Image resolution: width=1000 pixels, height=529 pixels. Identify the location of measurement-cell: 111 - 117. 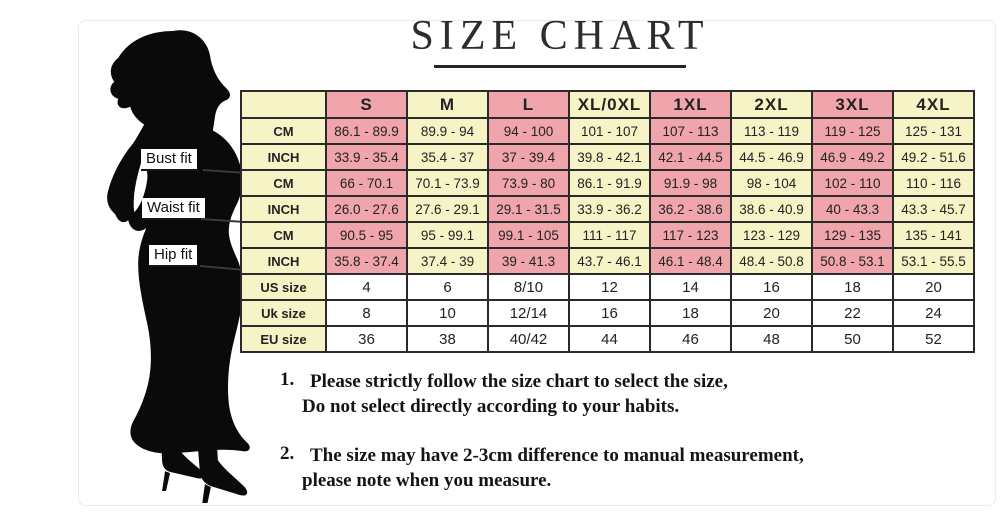
(609, 235).